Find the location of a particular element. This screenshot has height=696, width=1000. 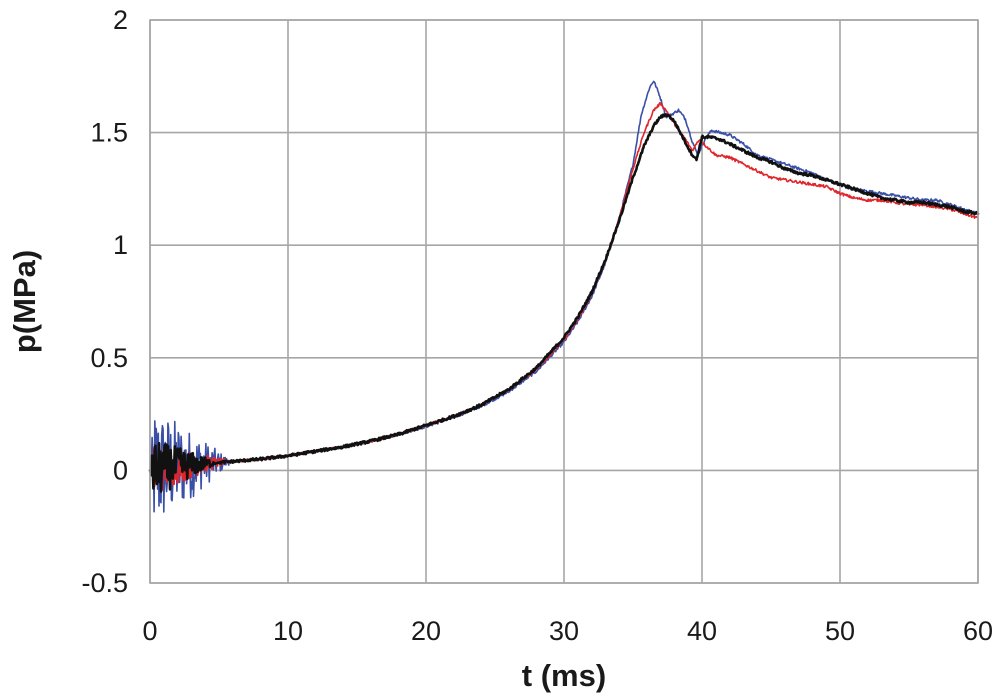

x-tick-label: 30 is located at coordinates (564, 631).